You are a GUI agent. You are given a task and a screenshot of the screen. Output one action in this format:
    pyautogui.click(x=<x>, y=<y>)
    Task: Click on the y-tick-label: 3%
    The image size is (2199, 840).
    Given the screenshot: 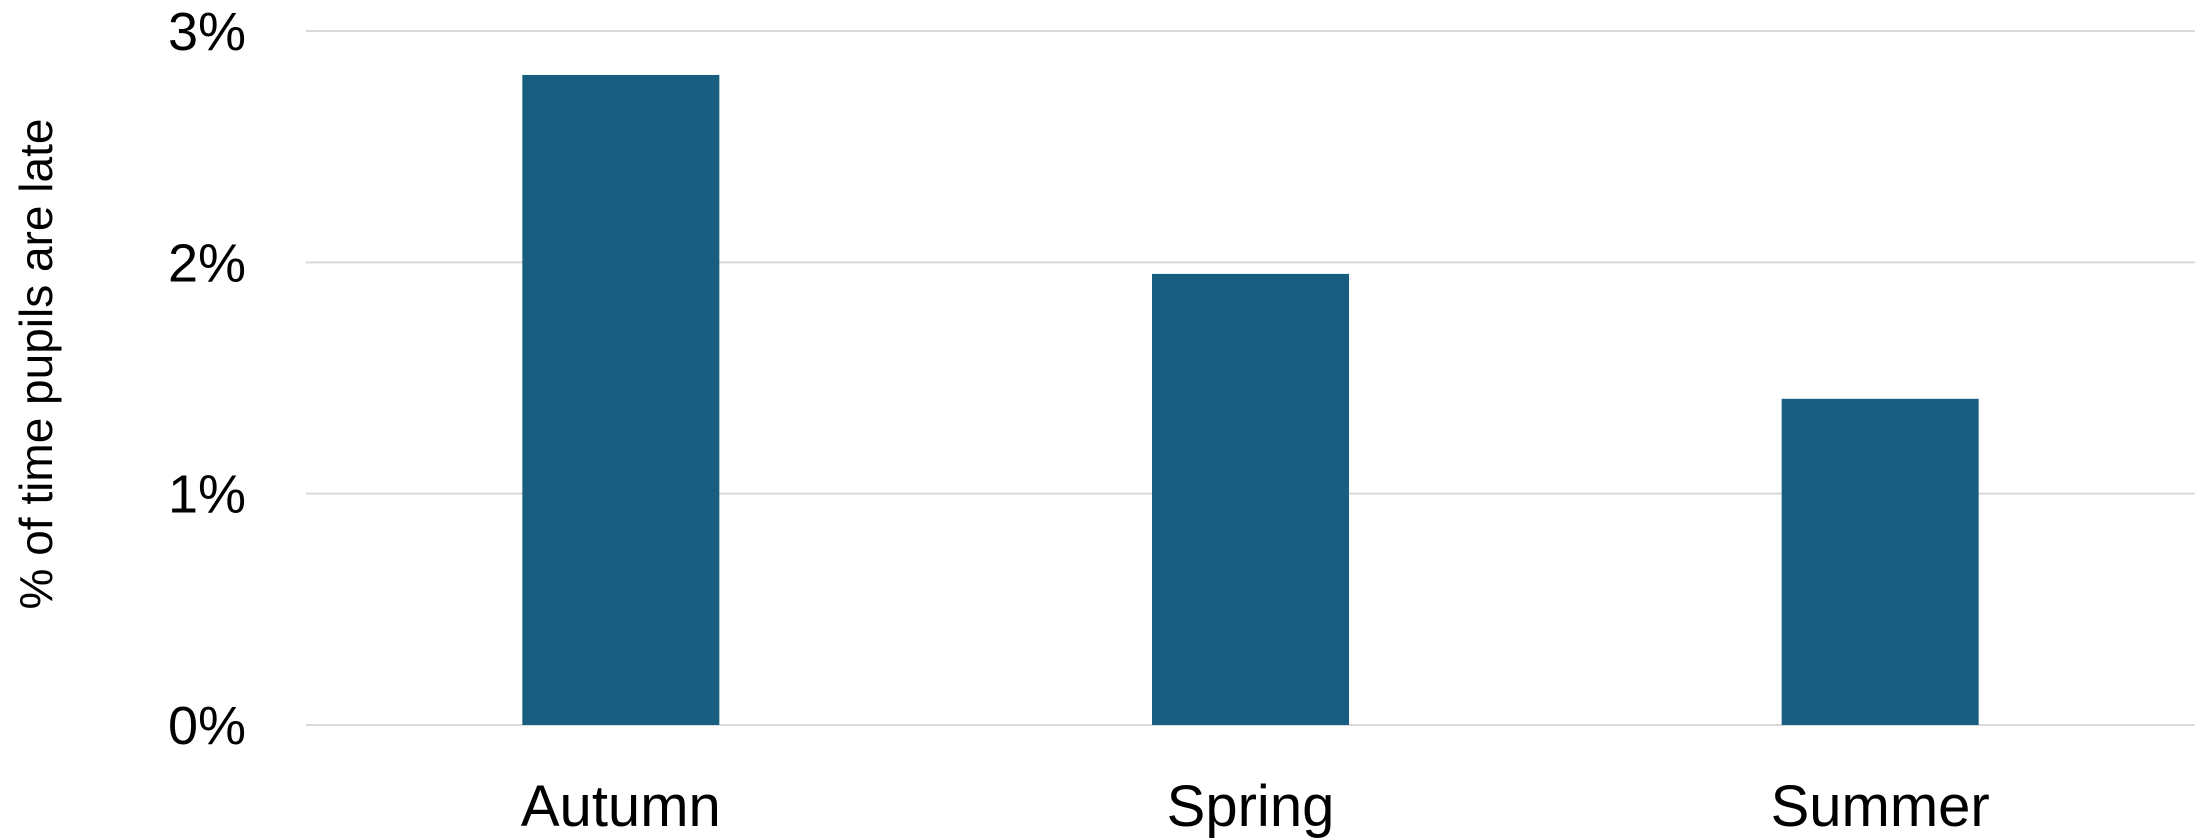 What is the action you would take?
    pyautogui.click(x=207, y=32)
    